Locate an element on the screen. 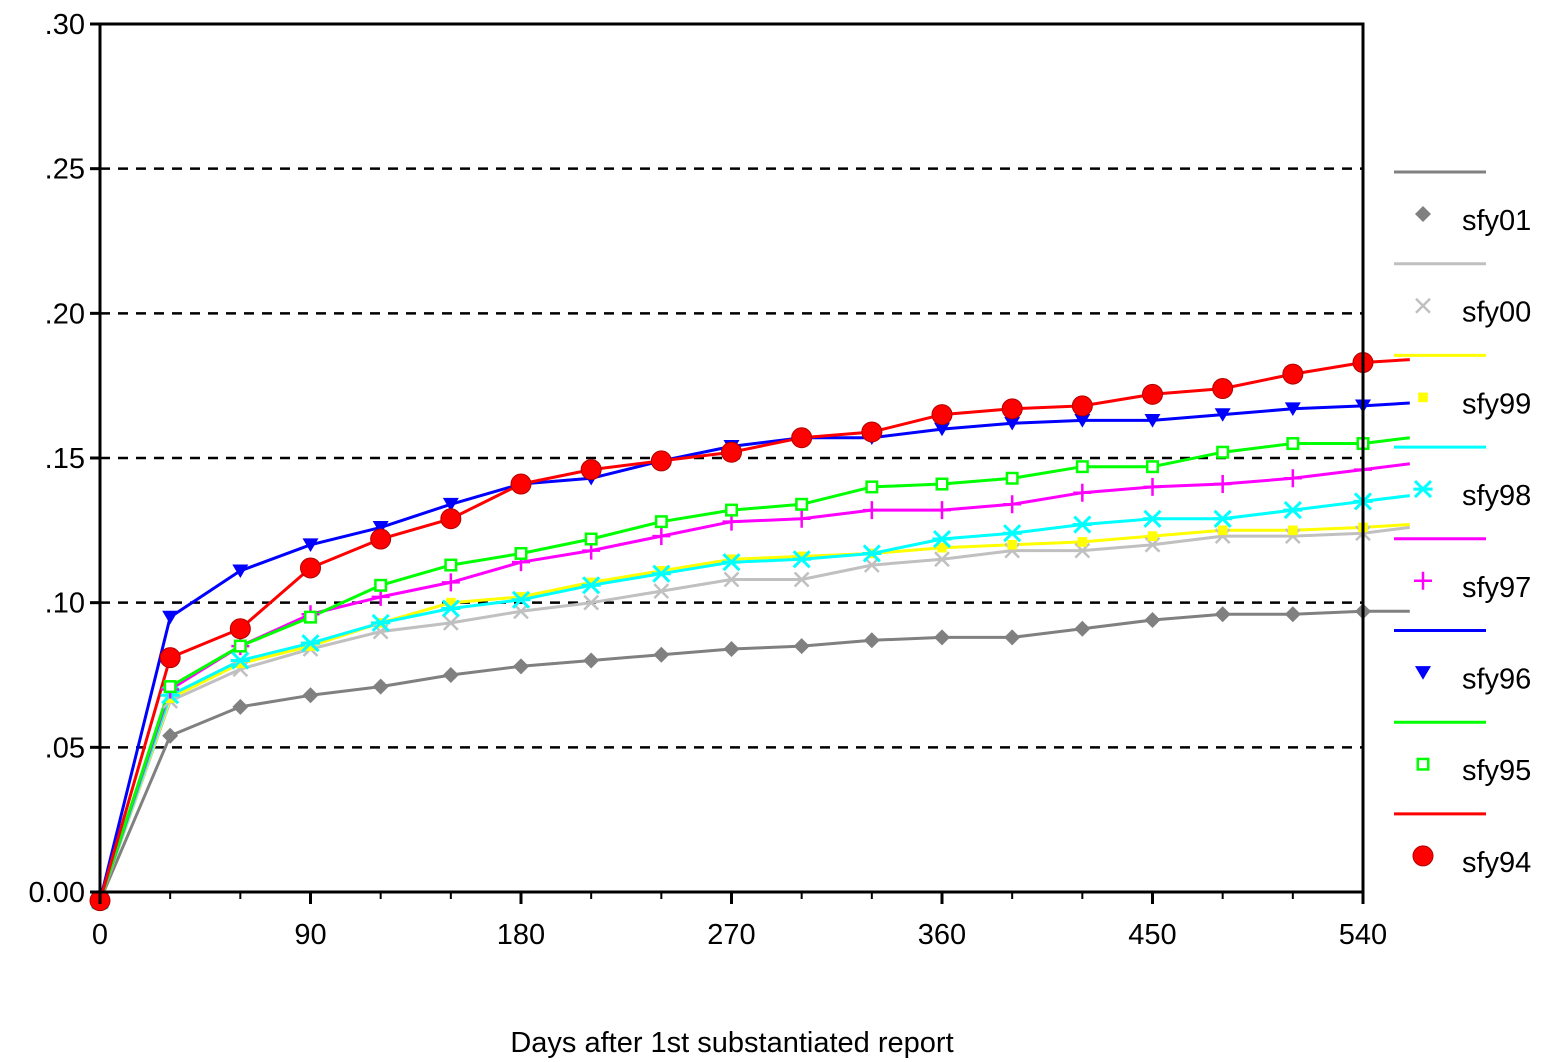  legend-marker-sfy01 is located at coordinates (1423, 214).